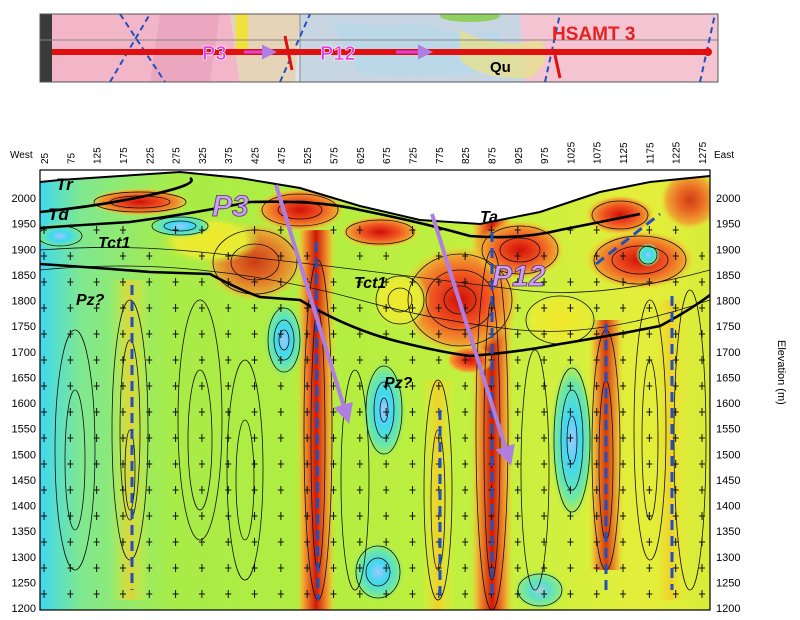 This screenshot has width=800, height=620. I want to click on map-red-contact, so click(557, 66).